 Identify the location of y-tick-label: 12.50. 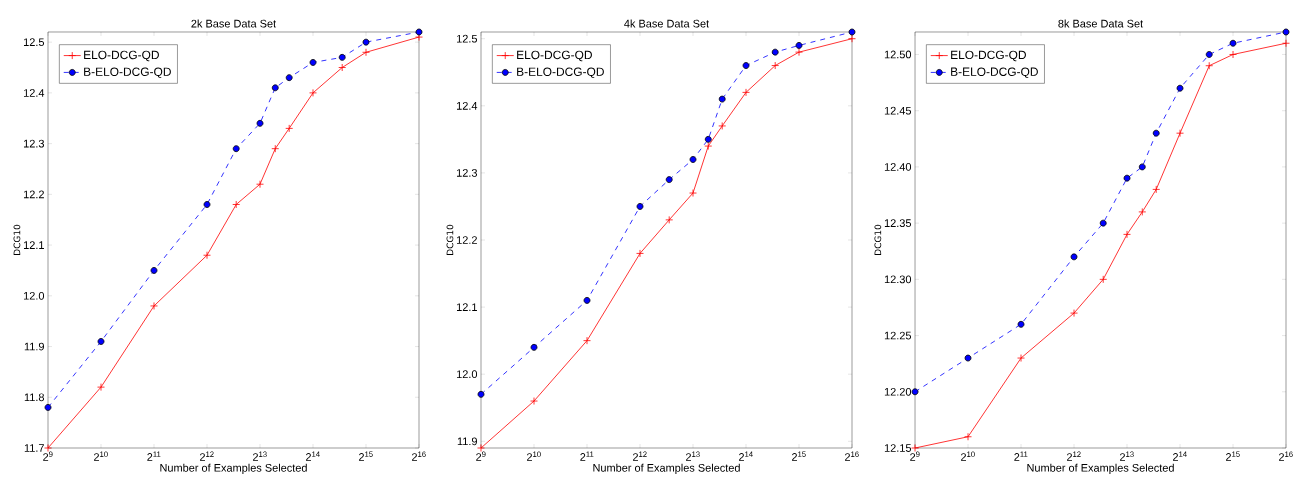
(898, 54).